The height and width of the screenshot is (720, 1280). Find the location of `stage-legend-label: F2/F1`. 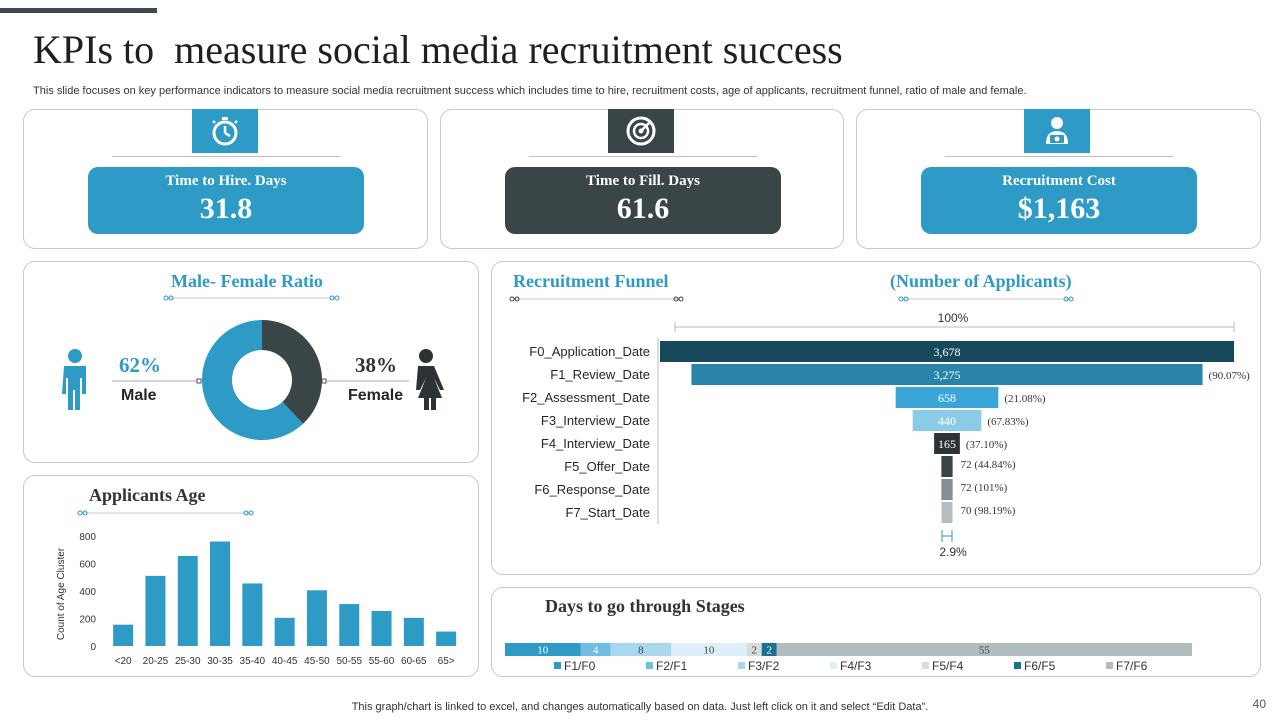

stage-legend-label: F2/F1 is located at coordinates (672, 666).